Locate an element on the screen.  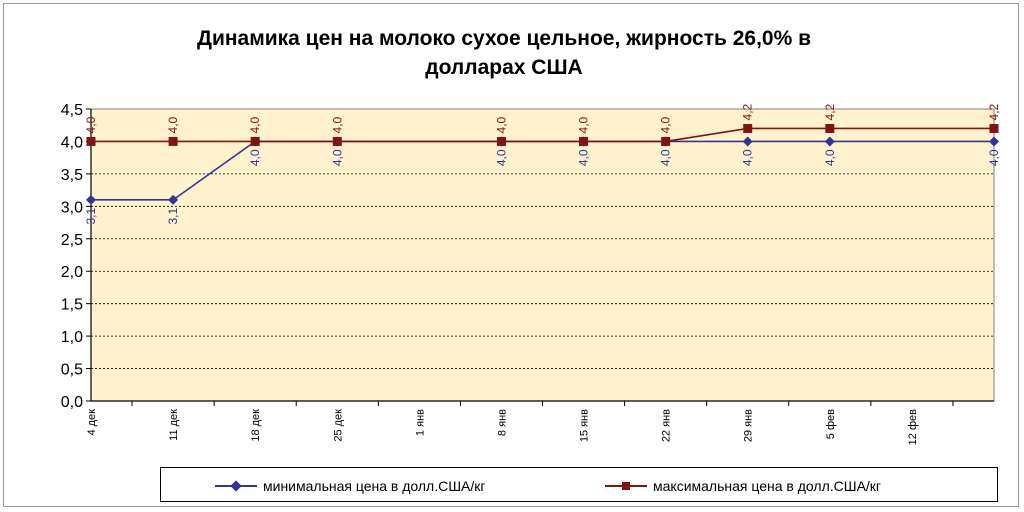
y-tick-label: 3,0 is located at coordinates (72, 207).